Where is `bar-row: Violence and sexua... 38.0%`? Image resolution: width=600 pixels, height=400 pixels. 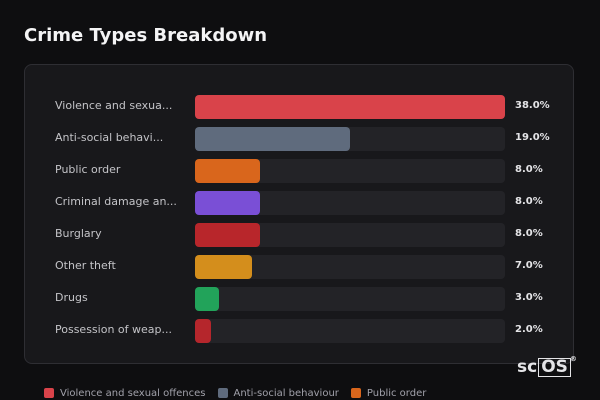
bar-row: Violence and sexua... 38.0% is located at coordinates (300, 107).